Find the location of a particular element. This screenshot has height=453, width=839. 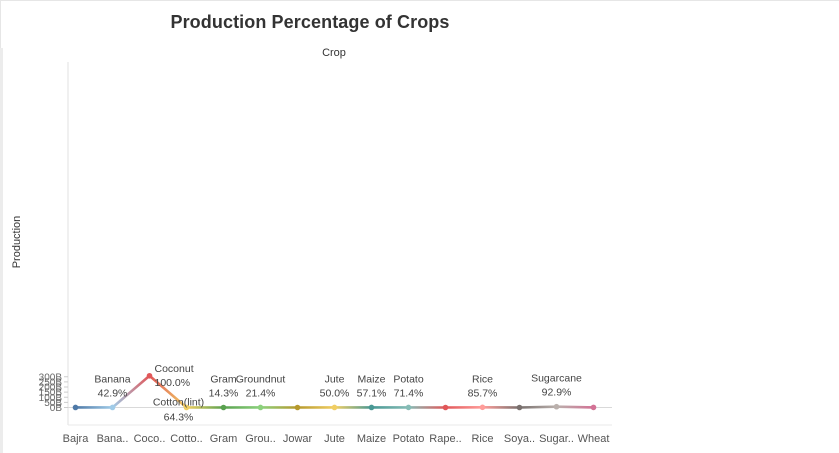

annotation-crop-name: Banana is located at coordinates (112, 379).